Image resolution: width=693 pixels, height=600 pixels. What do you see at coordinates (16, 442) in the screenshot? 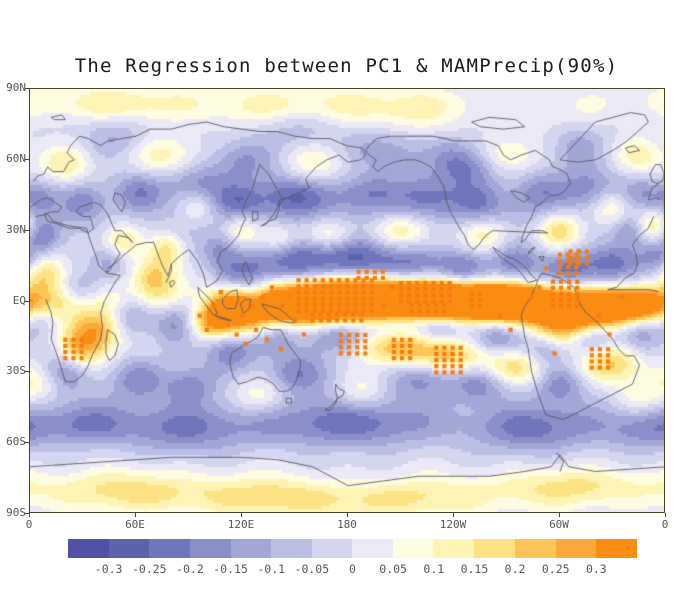
I see `y-axis-tick-label: 60S` at bounding box center [16, 442].